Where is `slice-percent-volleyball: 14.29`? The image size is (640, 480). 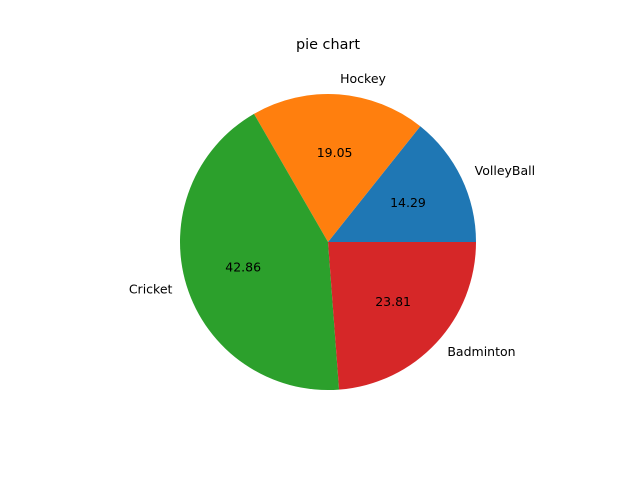
slice-percent-volleyball: 14.29 is located at coordinates (408, 202).